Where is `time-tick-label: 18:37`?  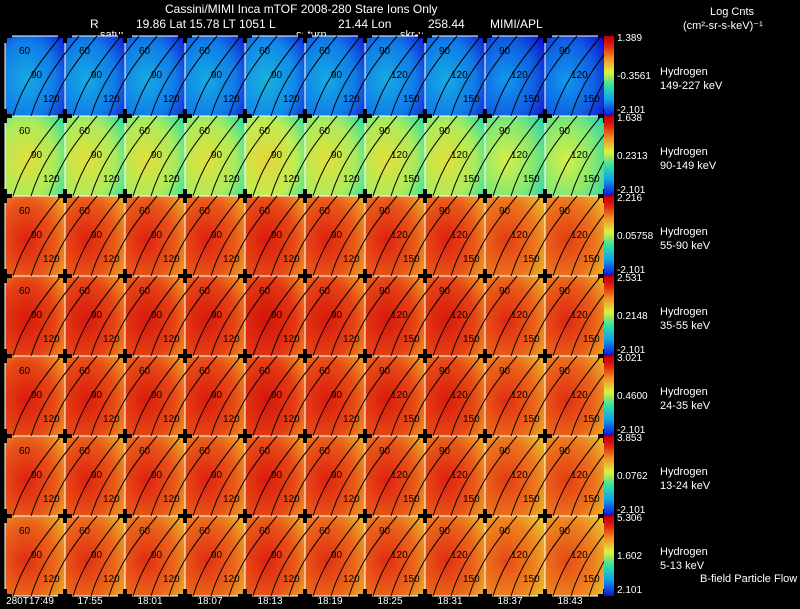
time-tick-label: 18:37 is located at coordinates (510, 601).